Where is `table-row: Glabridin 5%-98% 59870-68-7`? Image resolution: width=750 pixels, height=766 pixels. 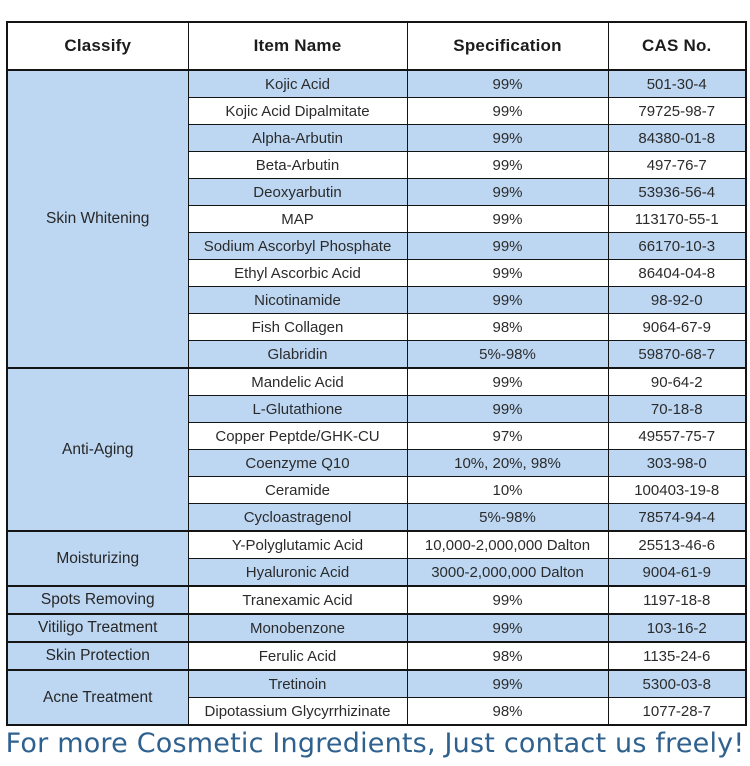
table-row: Glabridin 5%-98% 59870-68-7 is located at coordinates (377, 354).